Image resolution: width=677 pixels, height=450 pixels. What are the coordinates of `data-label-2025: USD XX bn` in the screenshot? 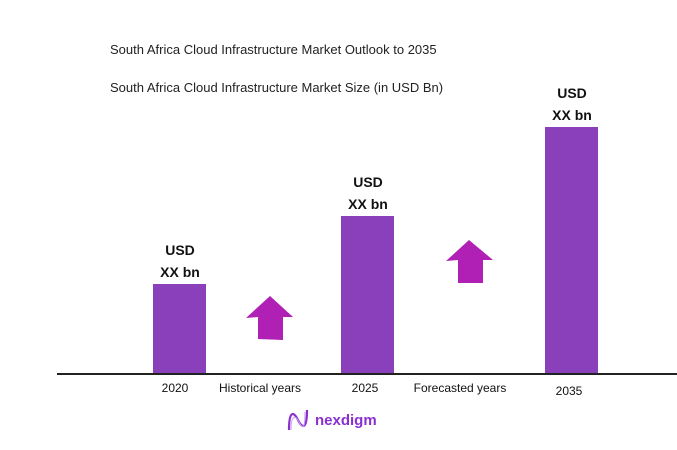 It's located at (368, 193).